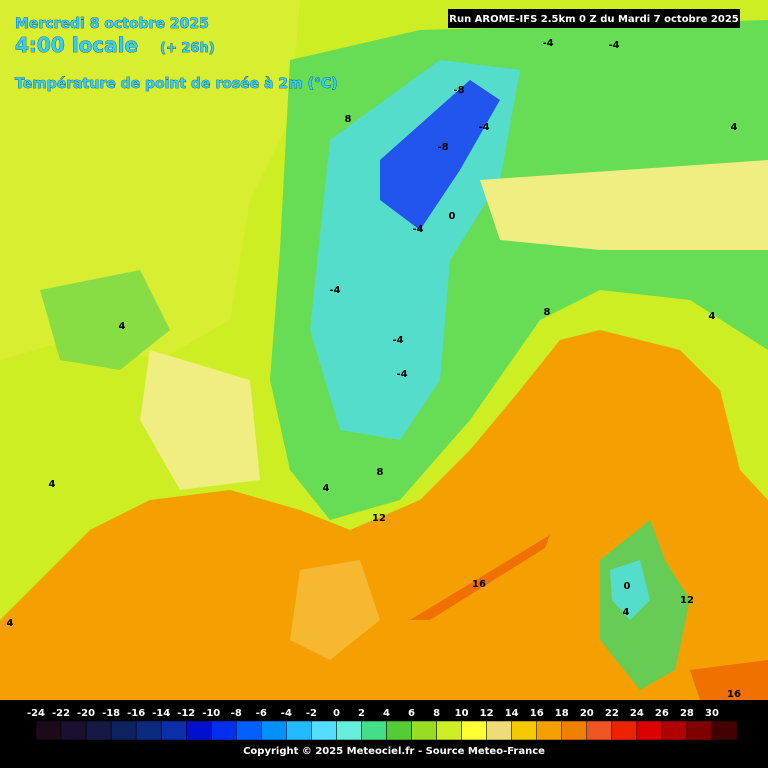  Describe the element at coordinates (624, 205) in the screenshot. I see `po-valley` at that location.